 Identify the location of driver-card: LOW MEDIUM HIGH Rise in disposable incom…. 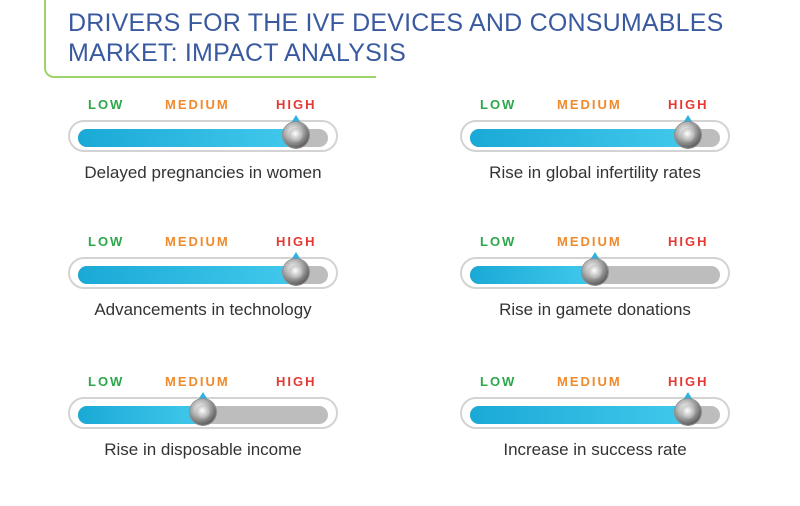
(208, 429).